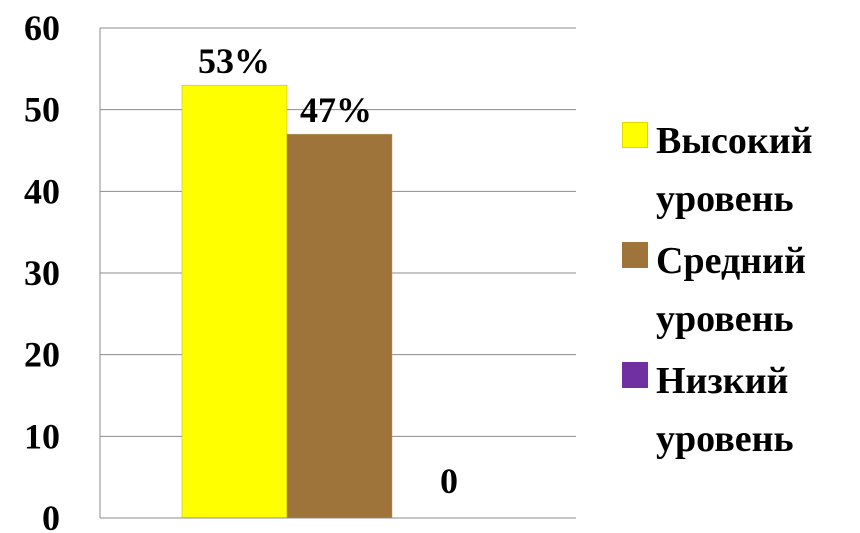  I want to click on y-tick-label-10: 10, so click(42, 436).